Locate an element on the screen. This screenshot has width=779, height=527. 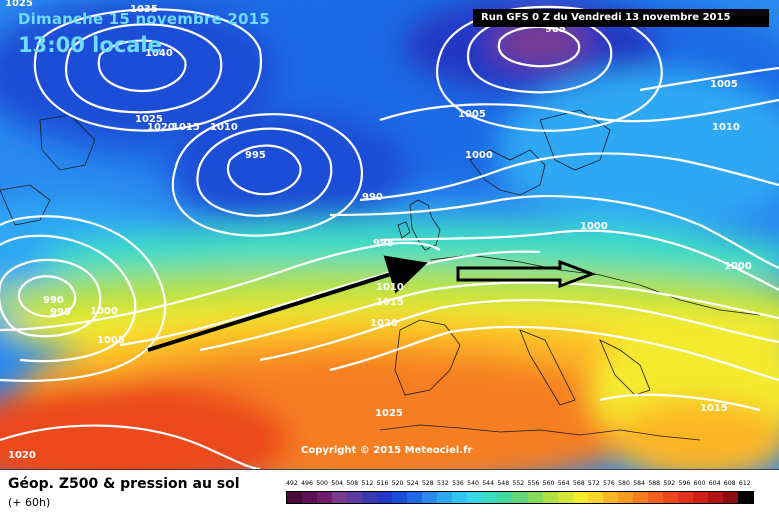
scale-label-552: 552 is located at coordinates (518, 483).